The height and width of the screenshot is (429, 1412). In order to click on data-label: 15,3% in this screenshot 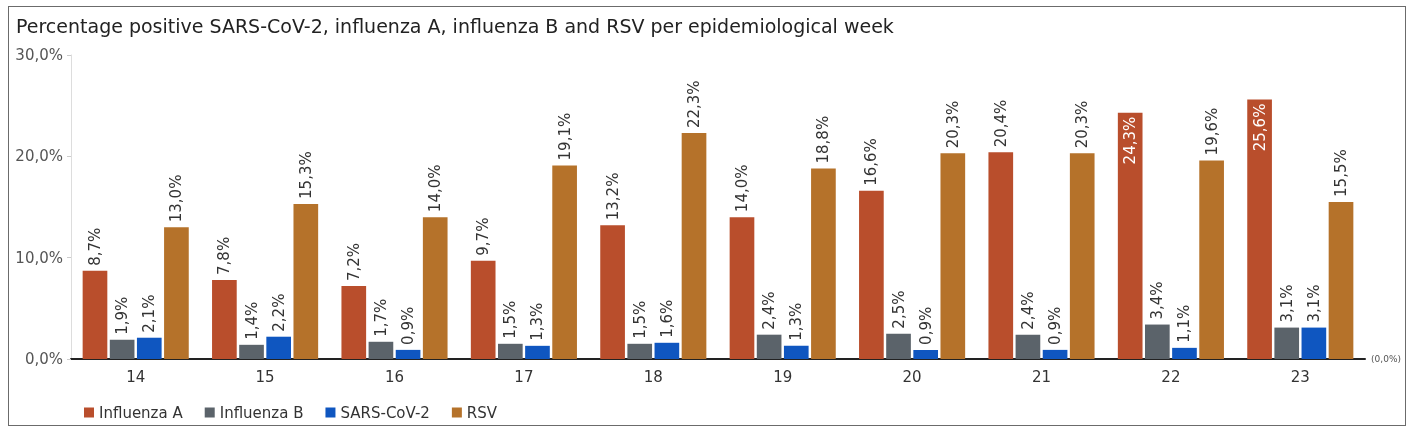, I will do `click(305, 175)`.